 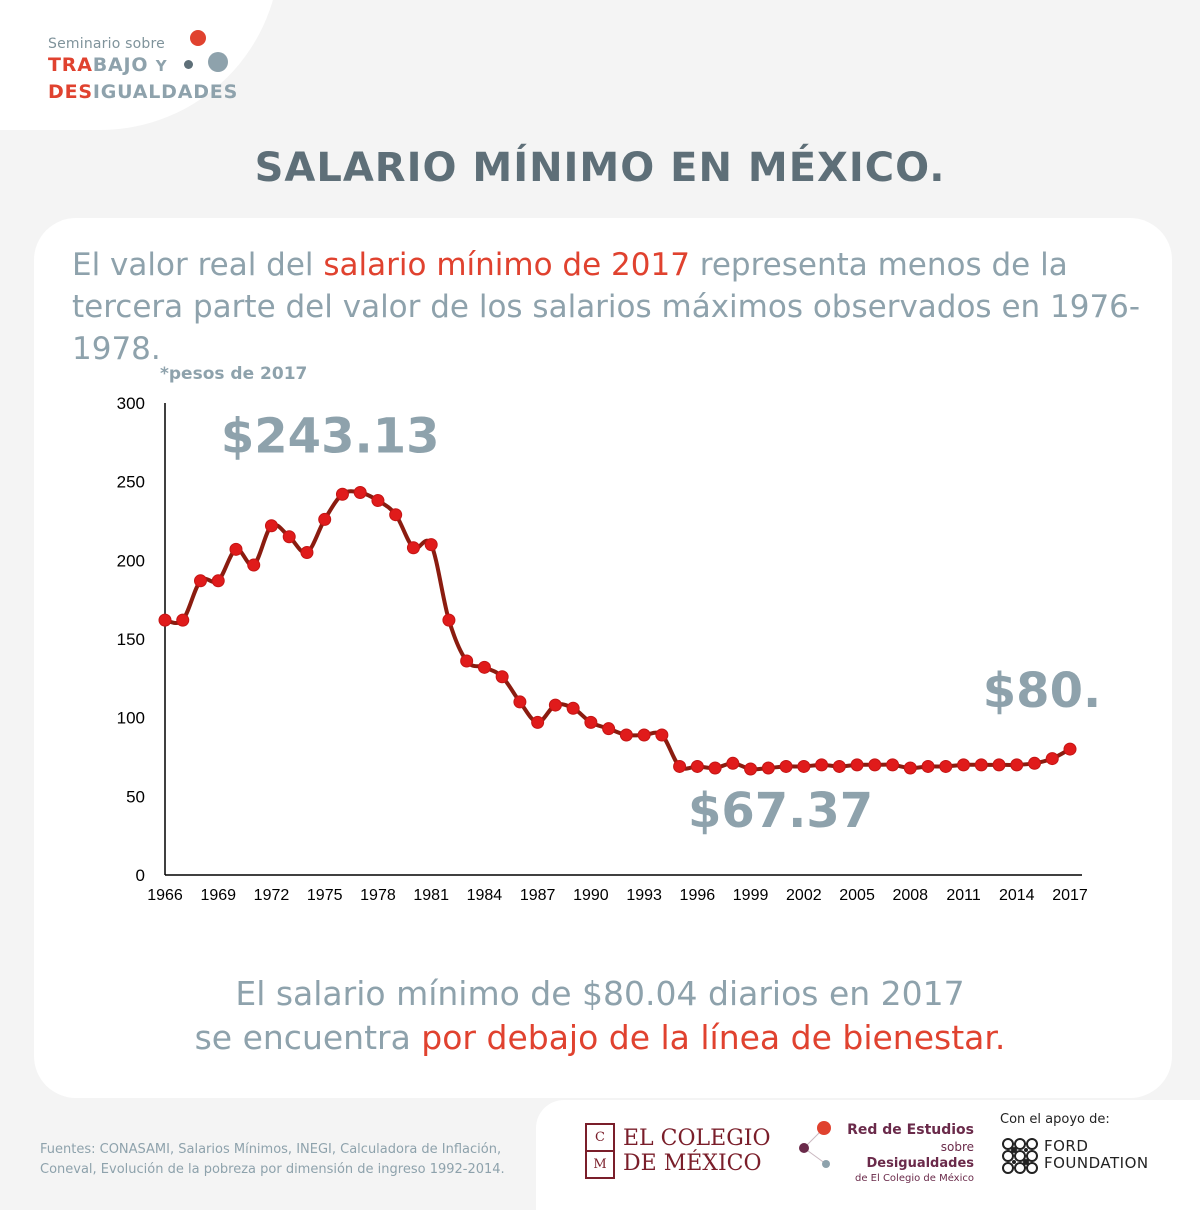 What do you see at coordinates (914, 1178) in the screenshot?
I see `red-line-3: de El Colegio de México` at bounding box center [914, 1178].